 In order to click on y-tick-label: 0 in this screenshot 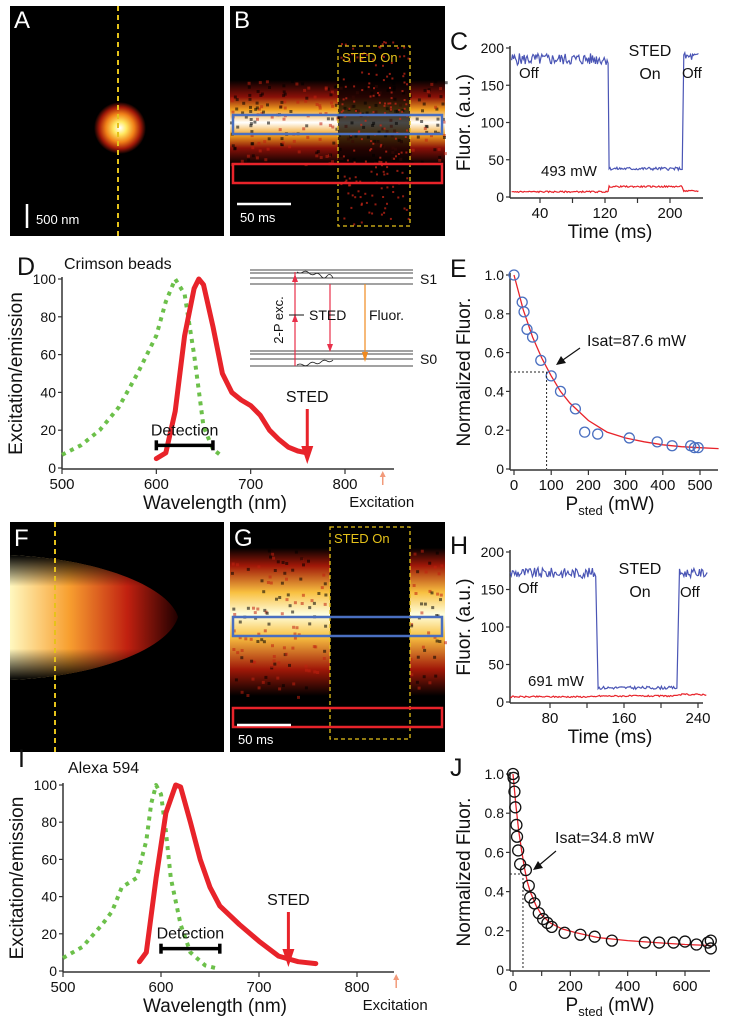, I will do `click(500, 469)`.